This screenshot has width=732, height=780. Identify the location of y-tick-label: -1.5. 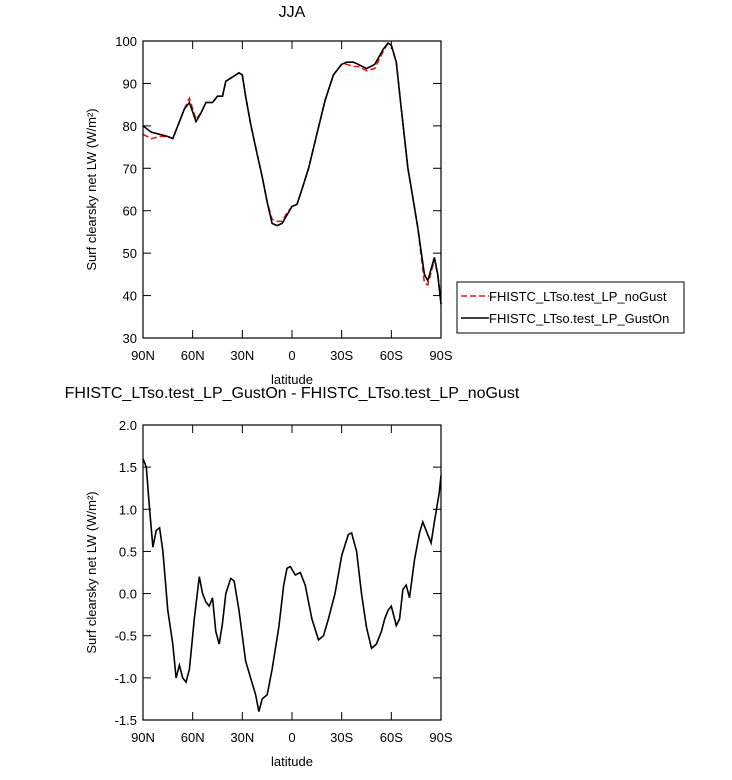
(126, 720).